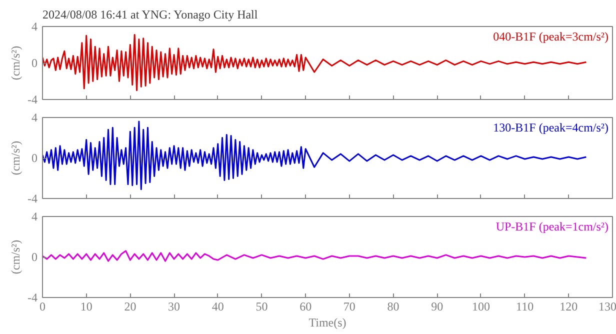 The width and height of the screenshot is (616, 334). What do you see at coordinates (551, 37) in the screenshot?
I see `series-label: 040-B1F (peak=3cm/s²)` at bounding box center [551, 37].